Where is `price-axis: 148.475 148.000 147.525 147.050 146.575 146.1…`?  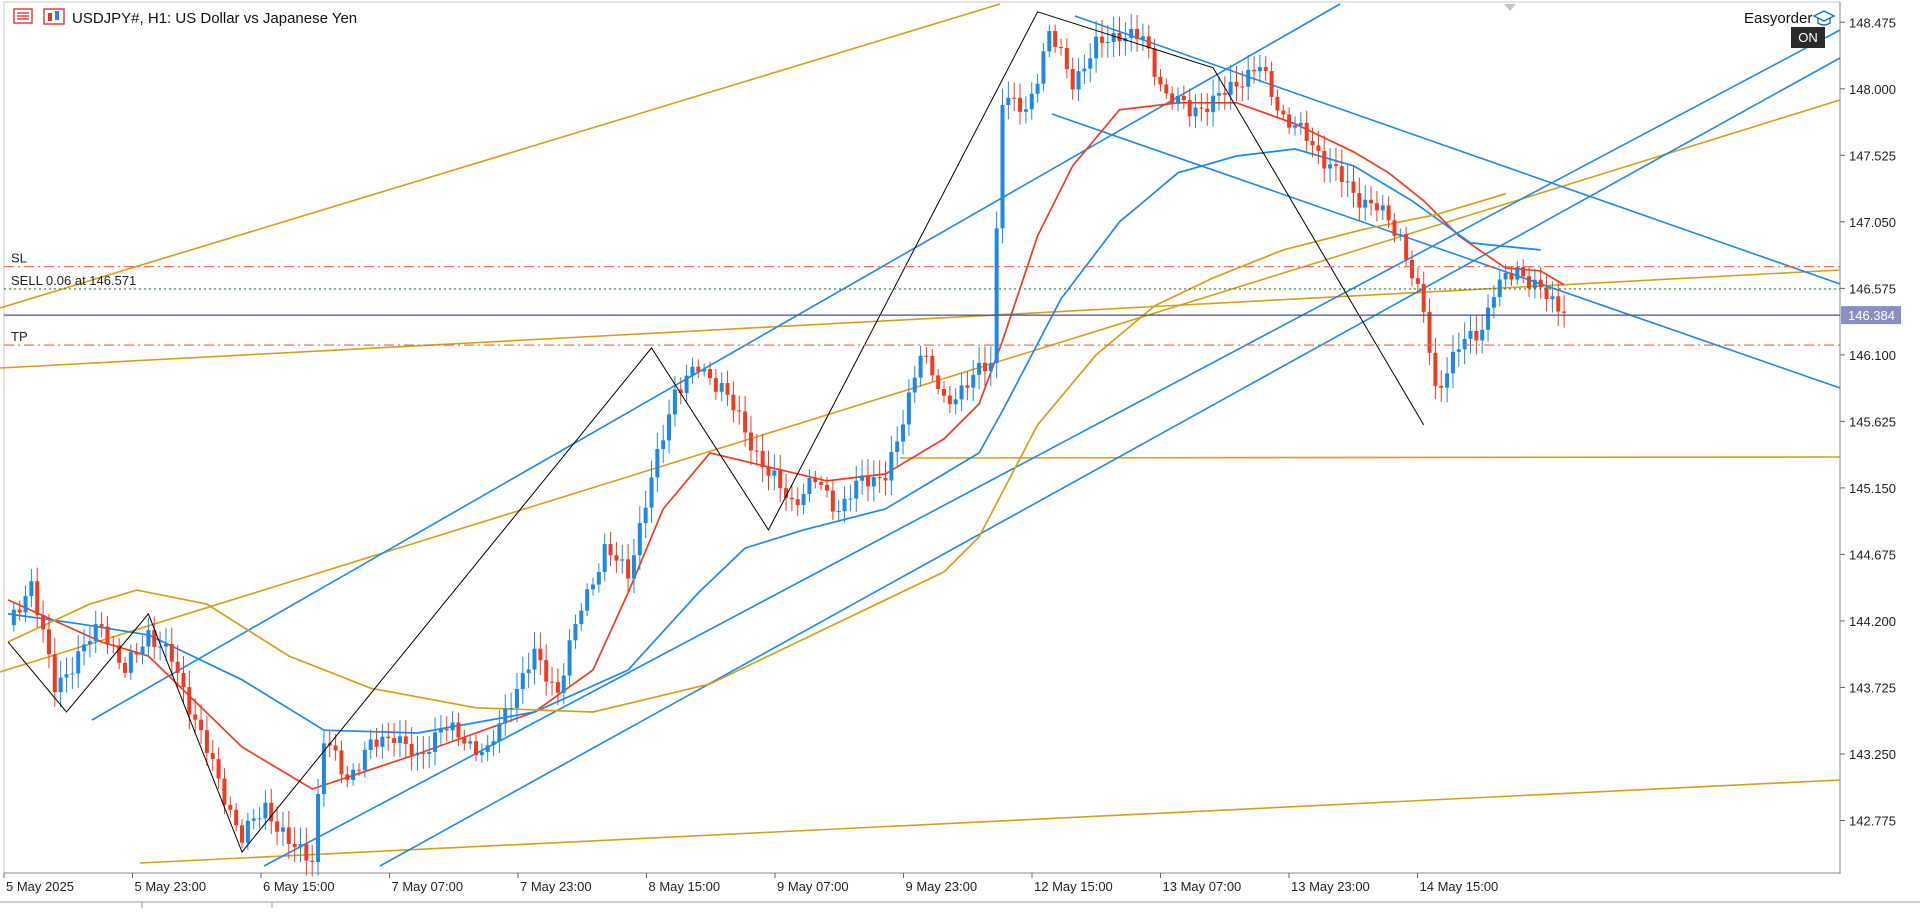 price-axis: 148.475 148.000 147.525 147.050 146.575 146.1… is located at coordinates (1870, 421).